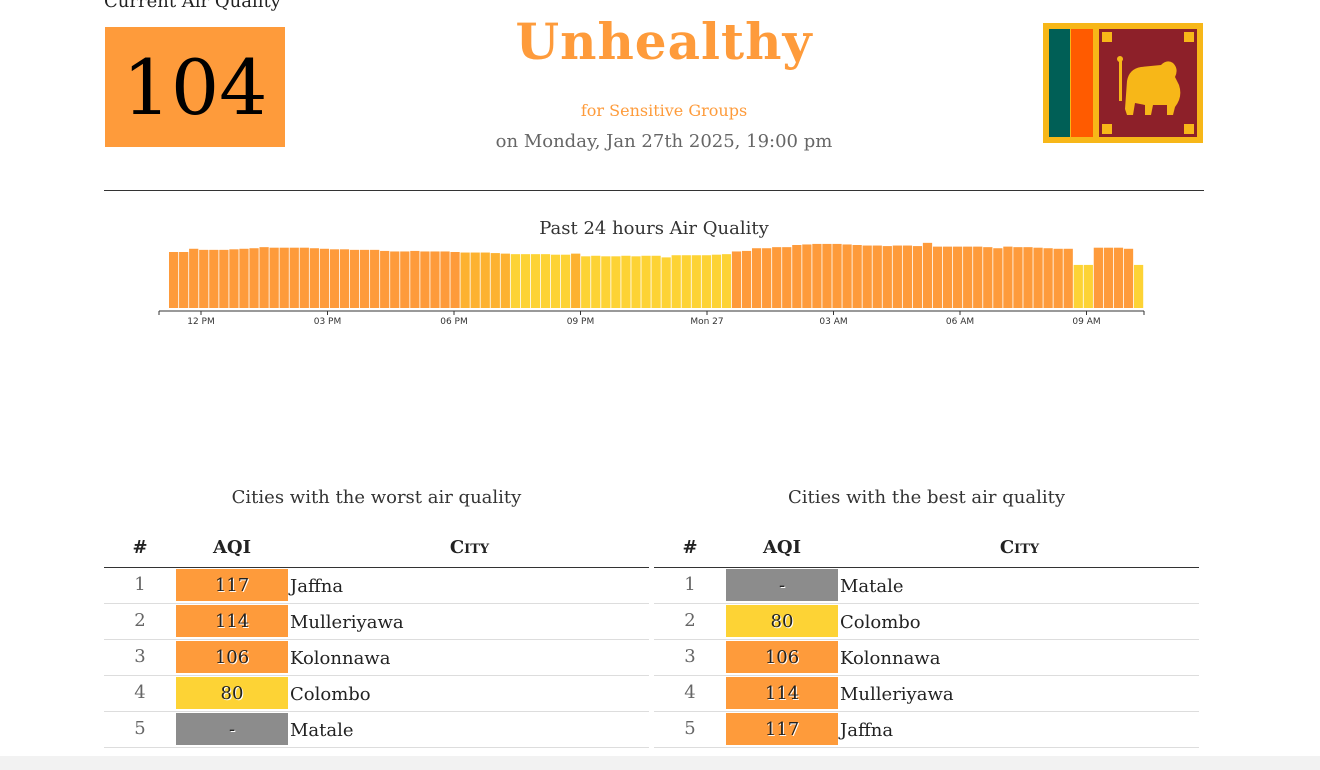 The width and height of the screenshot is (1320, 770). Describe the element at coordinates (376, 694) in the screenshot. I see `table-row: 4 80 Colombo` at that location.